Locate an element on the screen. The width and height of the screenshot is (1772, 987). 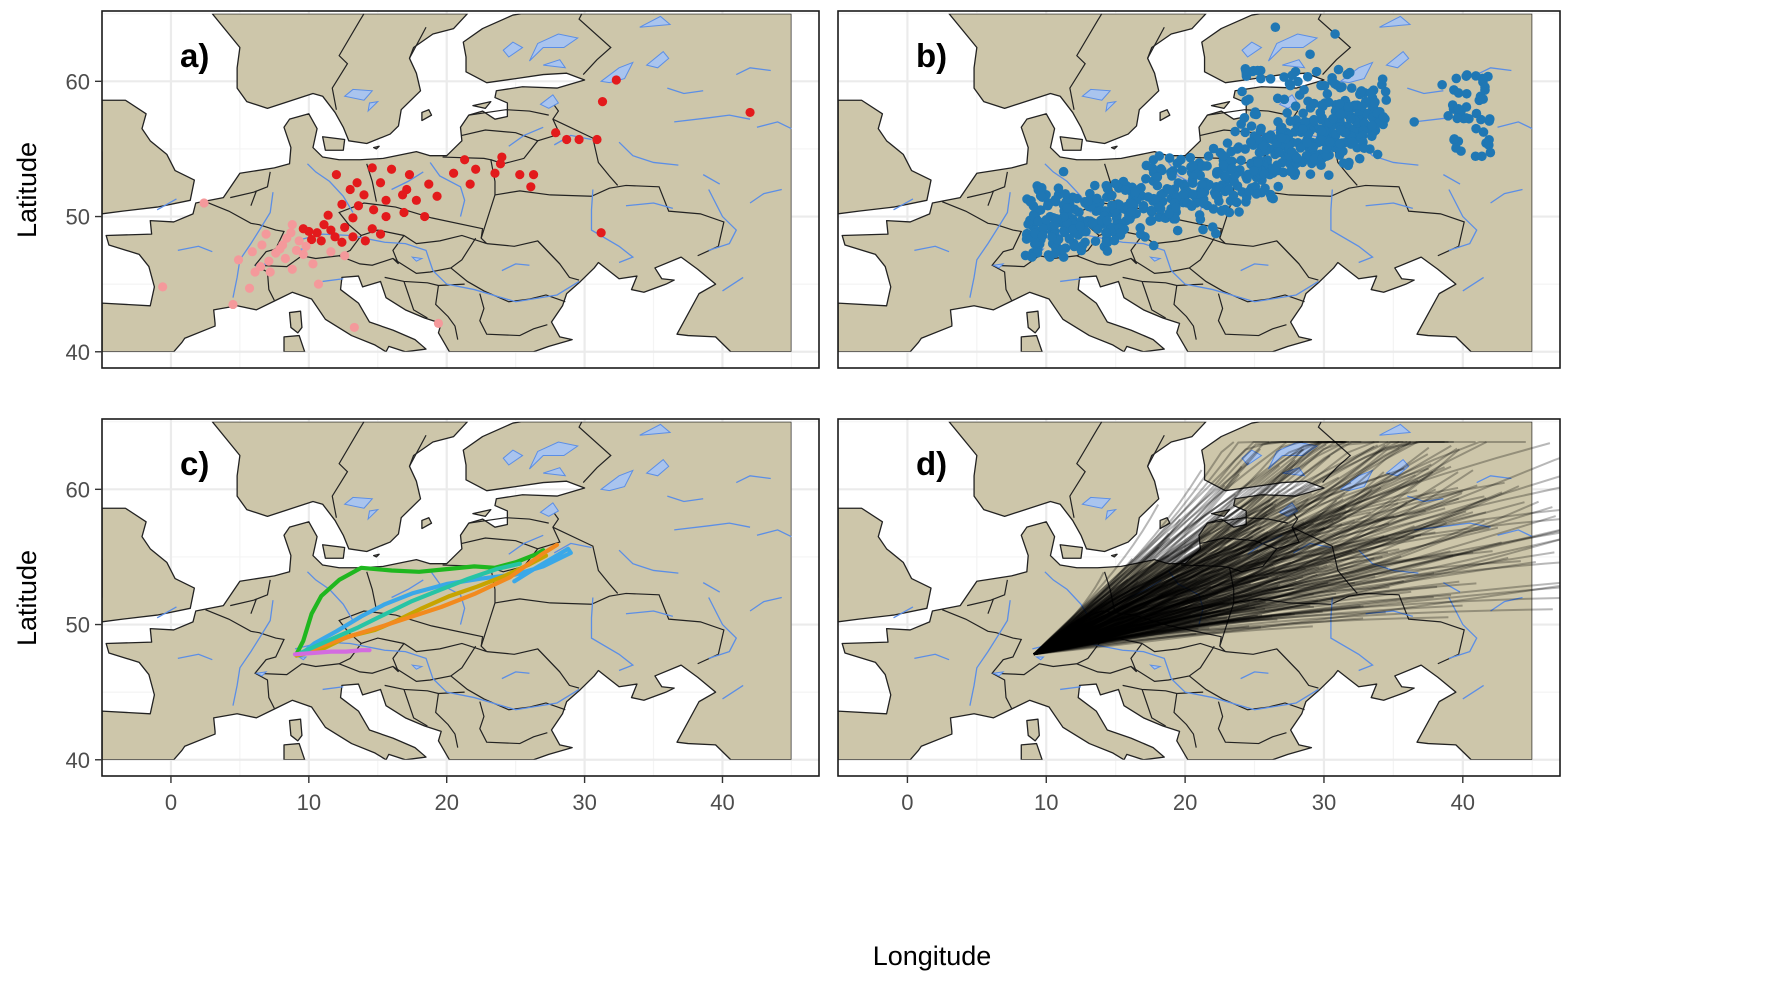
data-layer is located at coordinates (1296, 548).